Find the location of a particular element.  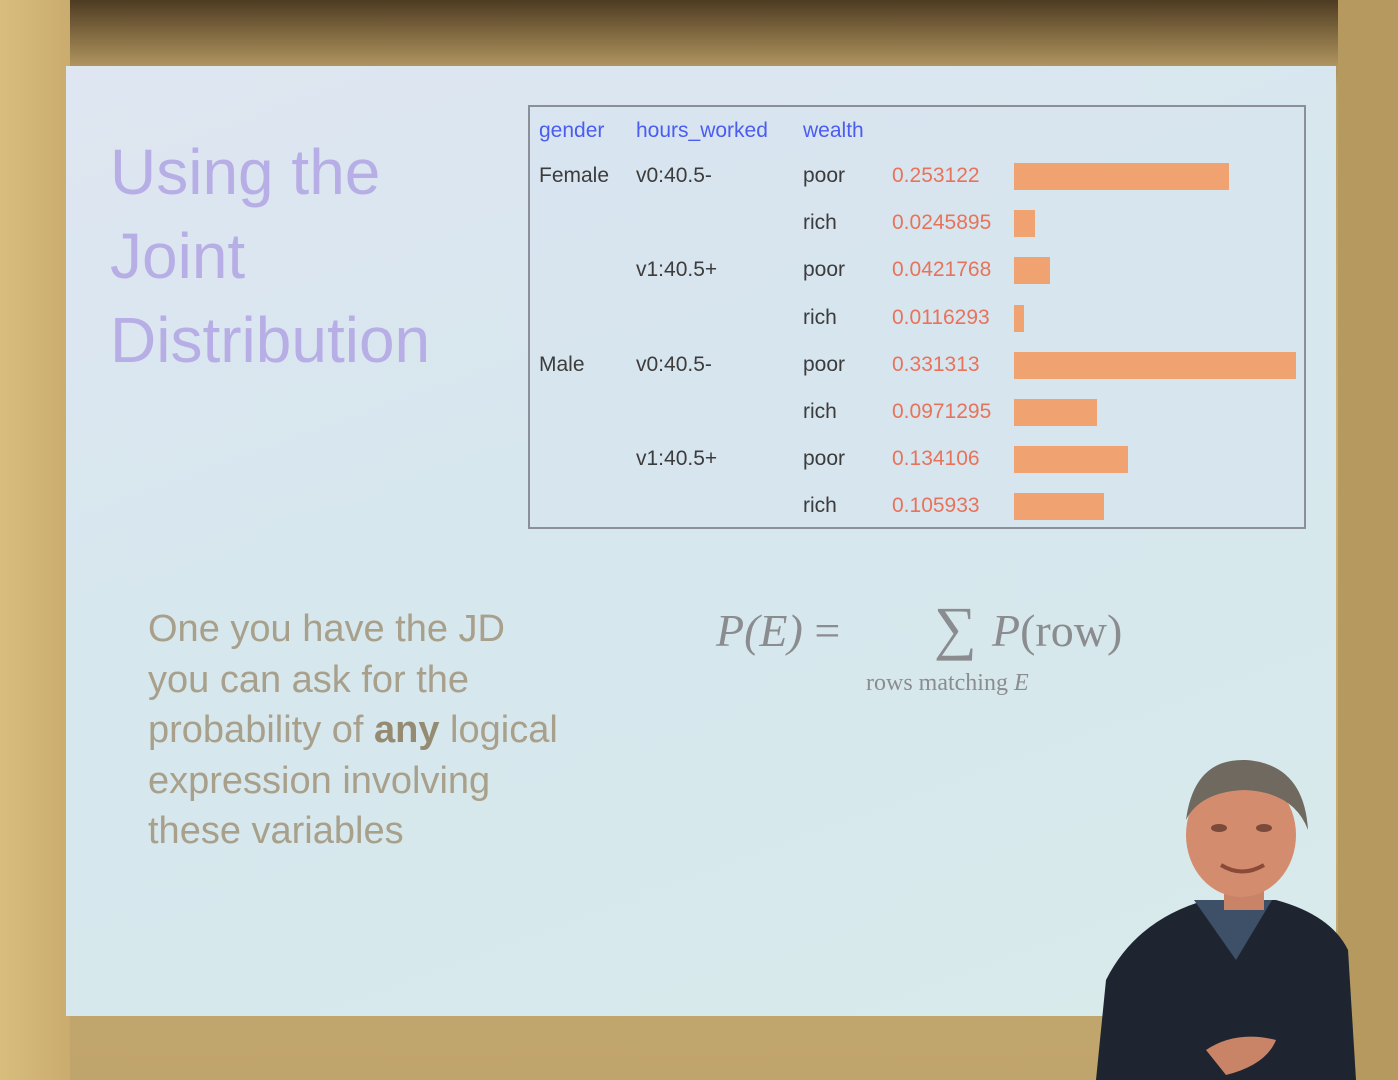

row-probability-value: 0.0116293 is located at coordinates (941, 317).